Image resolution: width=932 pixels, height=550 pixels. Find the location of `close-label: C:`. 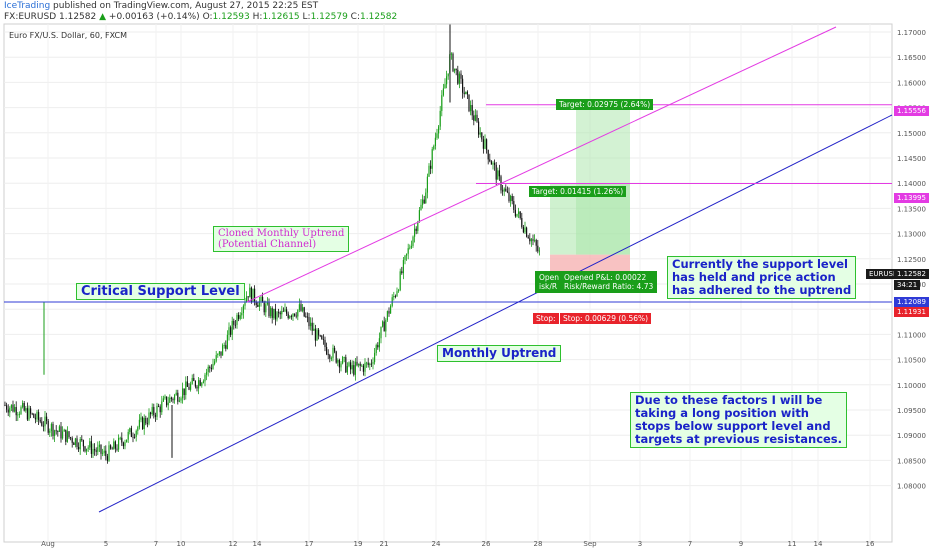

close-label: C: is located at coordinates (355, 17).